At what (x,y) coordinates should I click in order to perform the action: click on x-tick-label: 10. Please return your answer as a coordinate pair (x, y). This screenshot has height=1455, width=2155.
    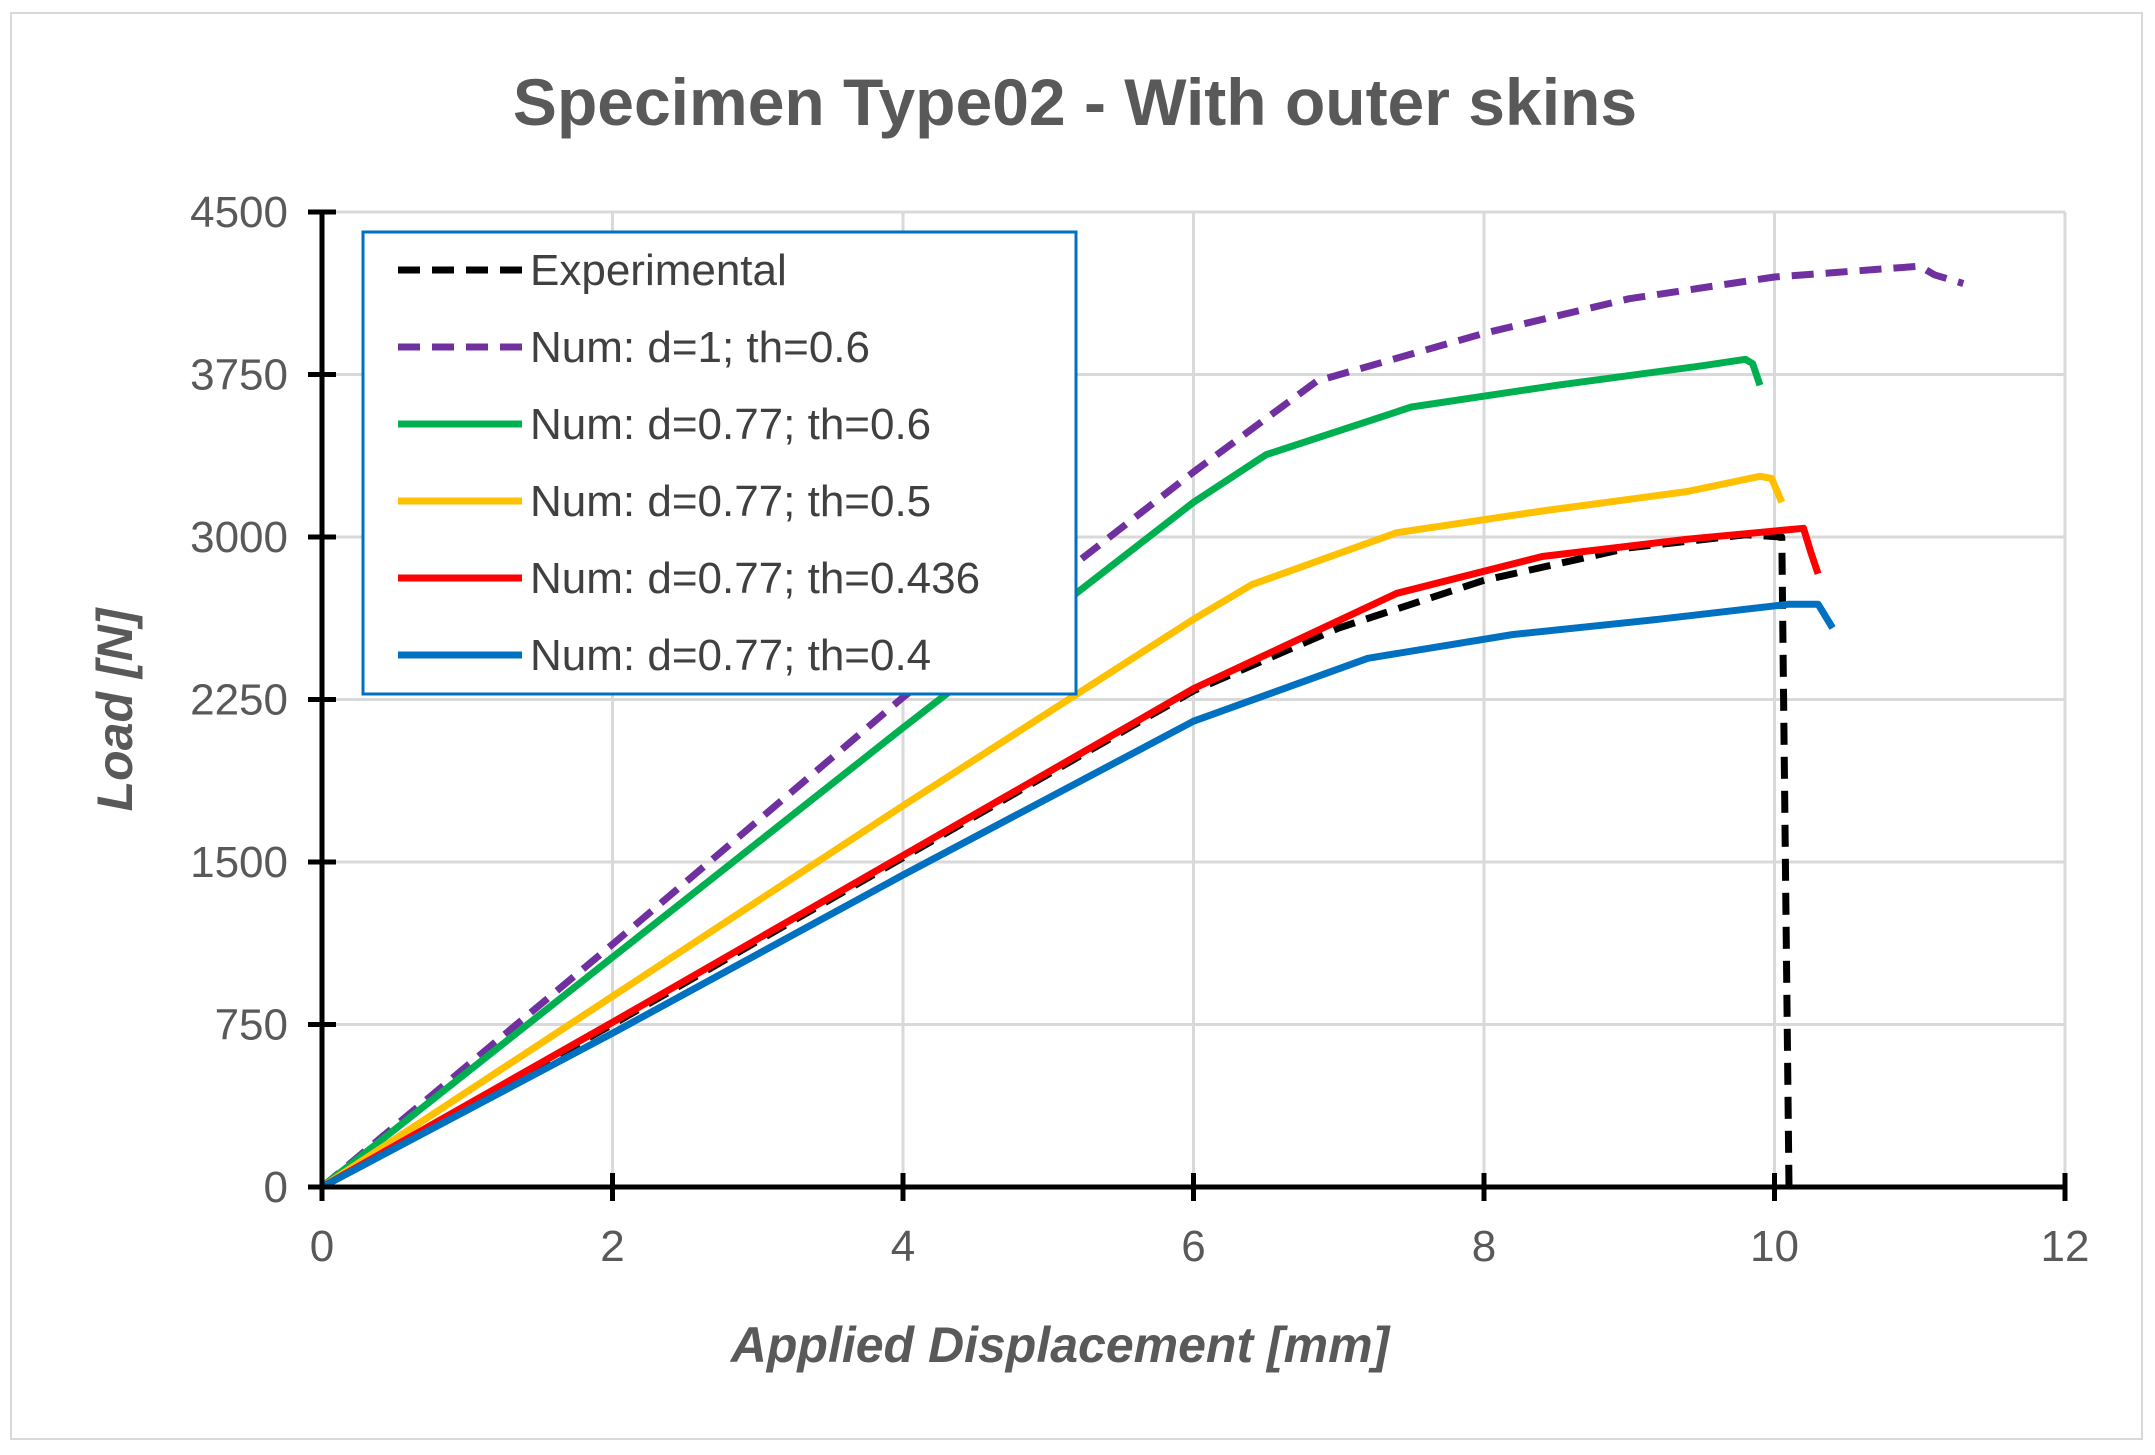
    Looking at the image, I should click on (1774, 1246).